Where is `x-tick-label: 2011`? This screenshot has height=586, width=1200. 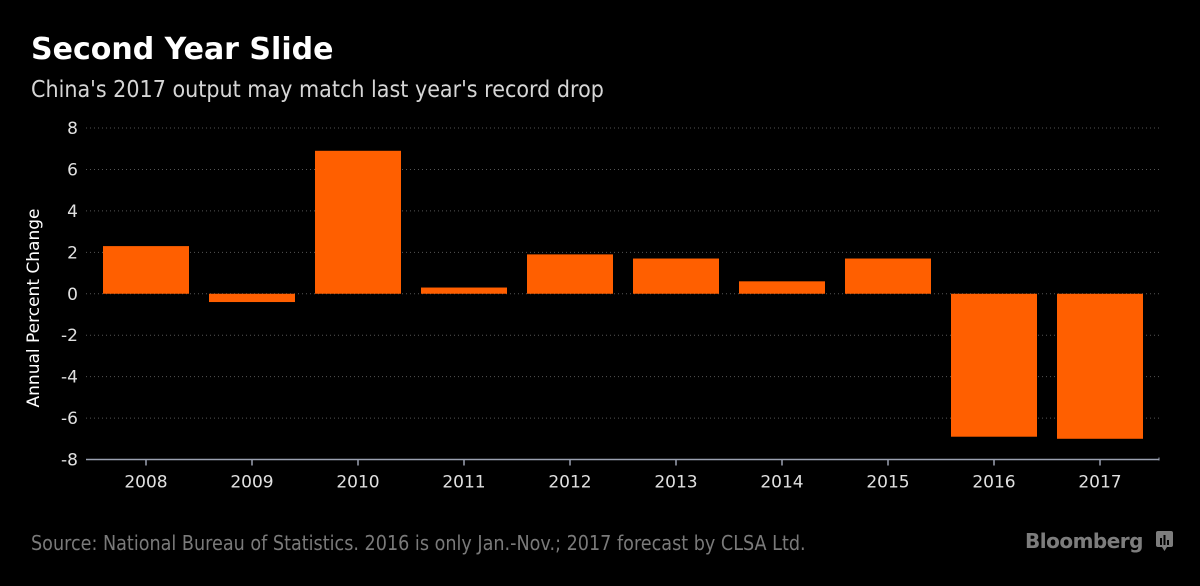
x-tick-label: 2011 is located at coordinates (463, 483).